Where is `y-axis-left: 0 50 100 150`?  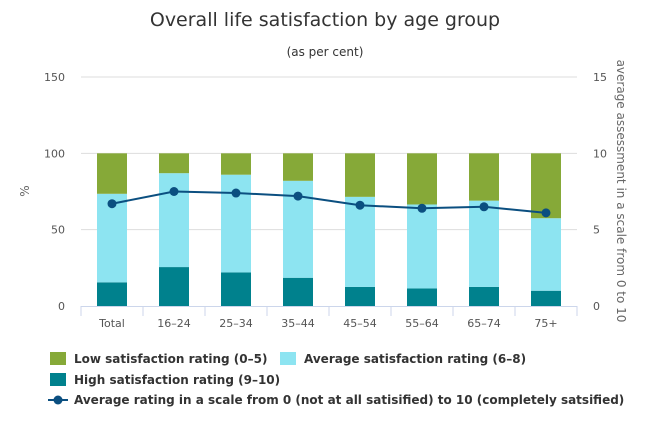
y-axis-left: 0 50 100 150 is located at coordinates (54, 192).